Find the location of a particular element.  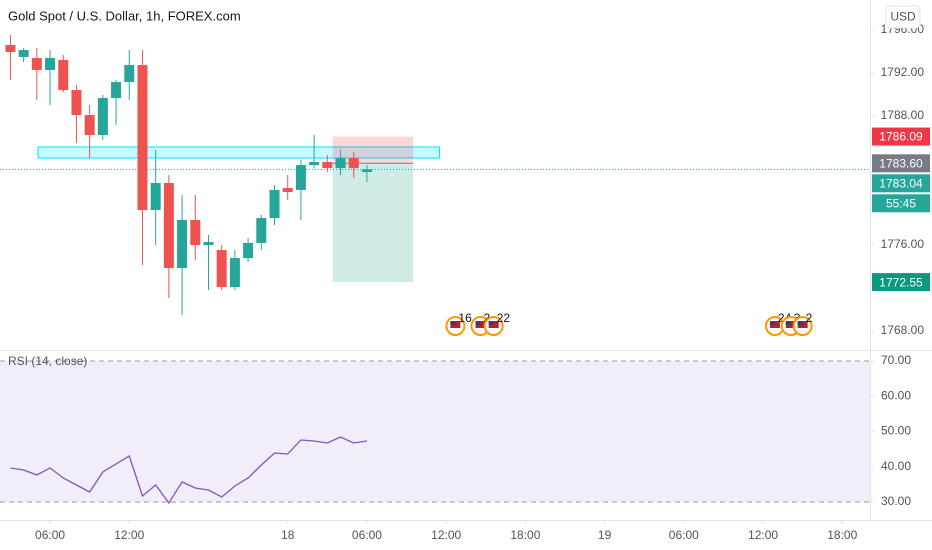

rsi-tick-label: 30.00 is located at coordinates (896, 501).